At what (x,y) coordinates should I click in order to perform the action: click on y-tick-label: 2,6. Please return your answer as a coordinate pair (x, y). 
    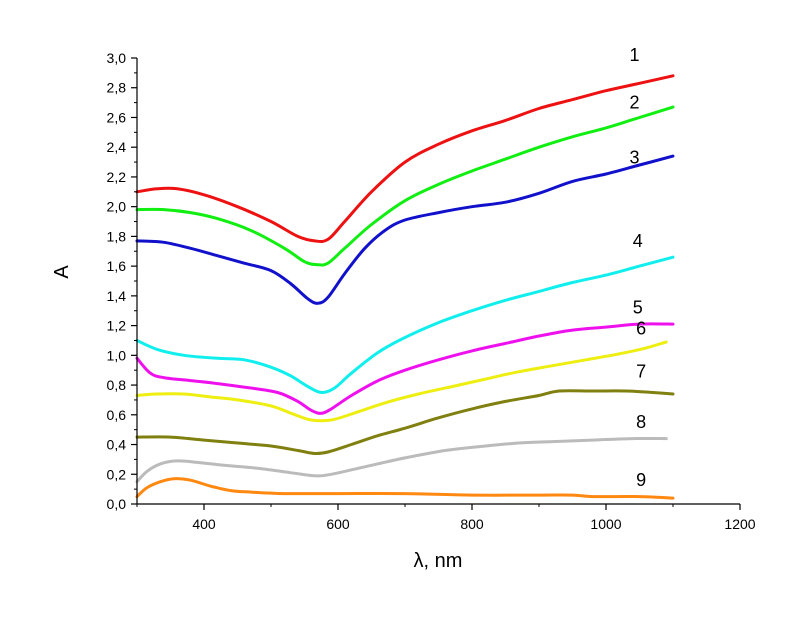
    Looking at the image, I should click on (117, 117).